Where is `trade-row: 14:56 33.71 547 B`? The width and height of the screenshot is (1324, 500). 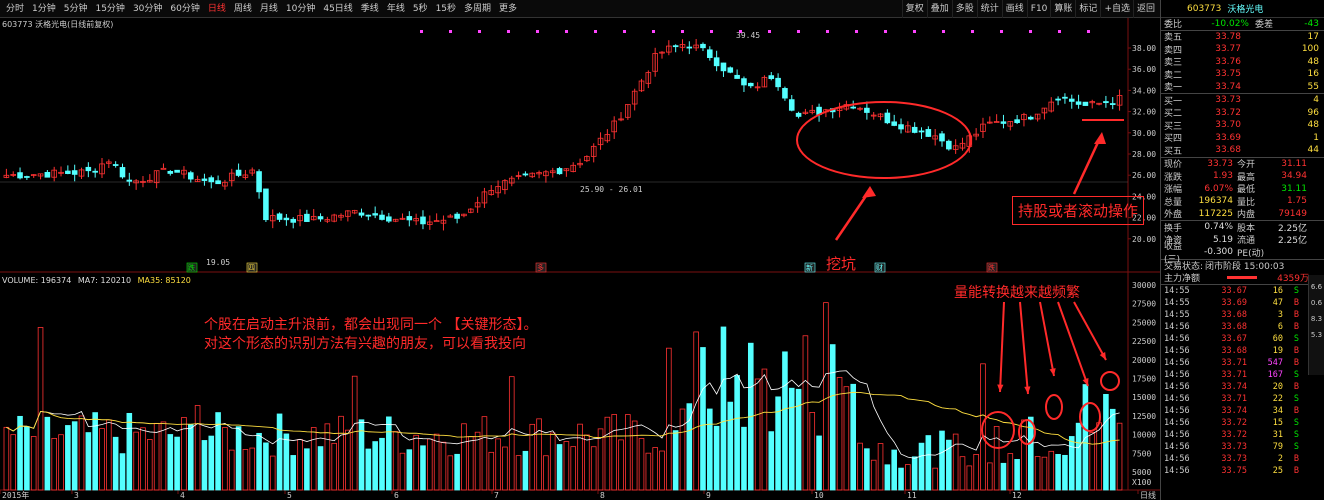
trade-row: 14:56 33.71 547 B is located at coordinates (1242, 363).